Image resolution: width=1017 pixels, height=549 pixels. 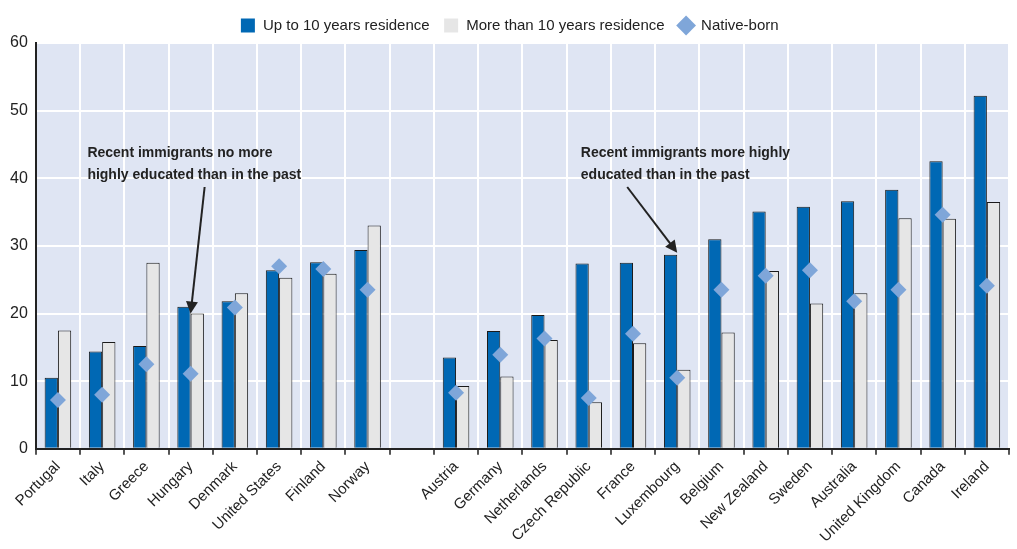 What do you see at coordinates (19, 245) in the screenshot?
I see `y-tick-label: 30` at bounding box center [19, 245].